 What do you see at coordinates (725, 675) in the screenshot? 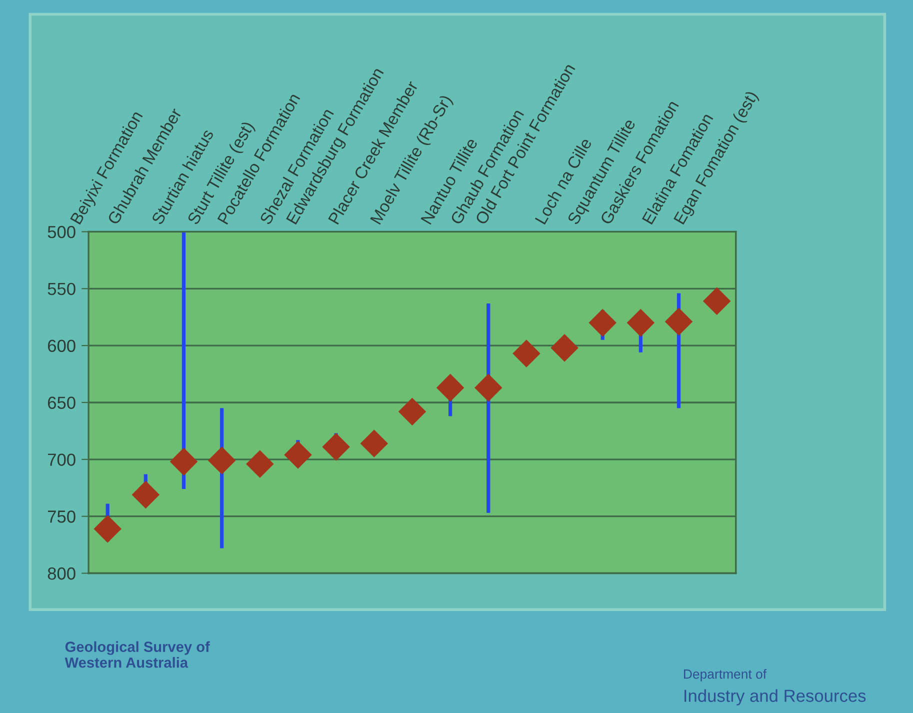
I see `text: Department of` at bounding box center [725, 675].